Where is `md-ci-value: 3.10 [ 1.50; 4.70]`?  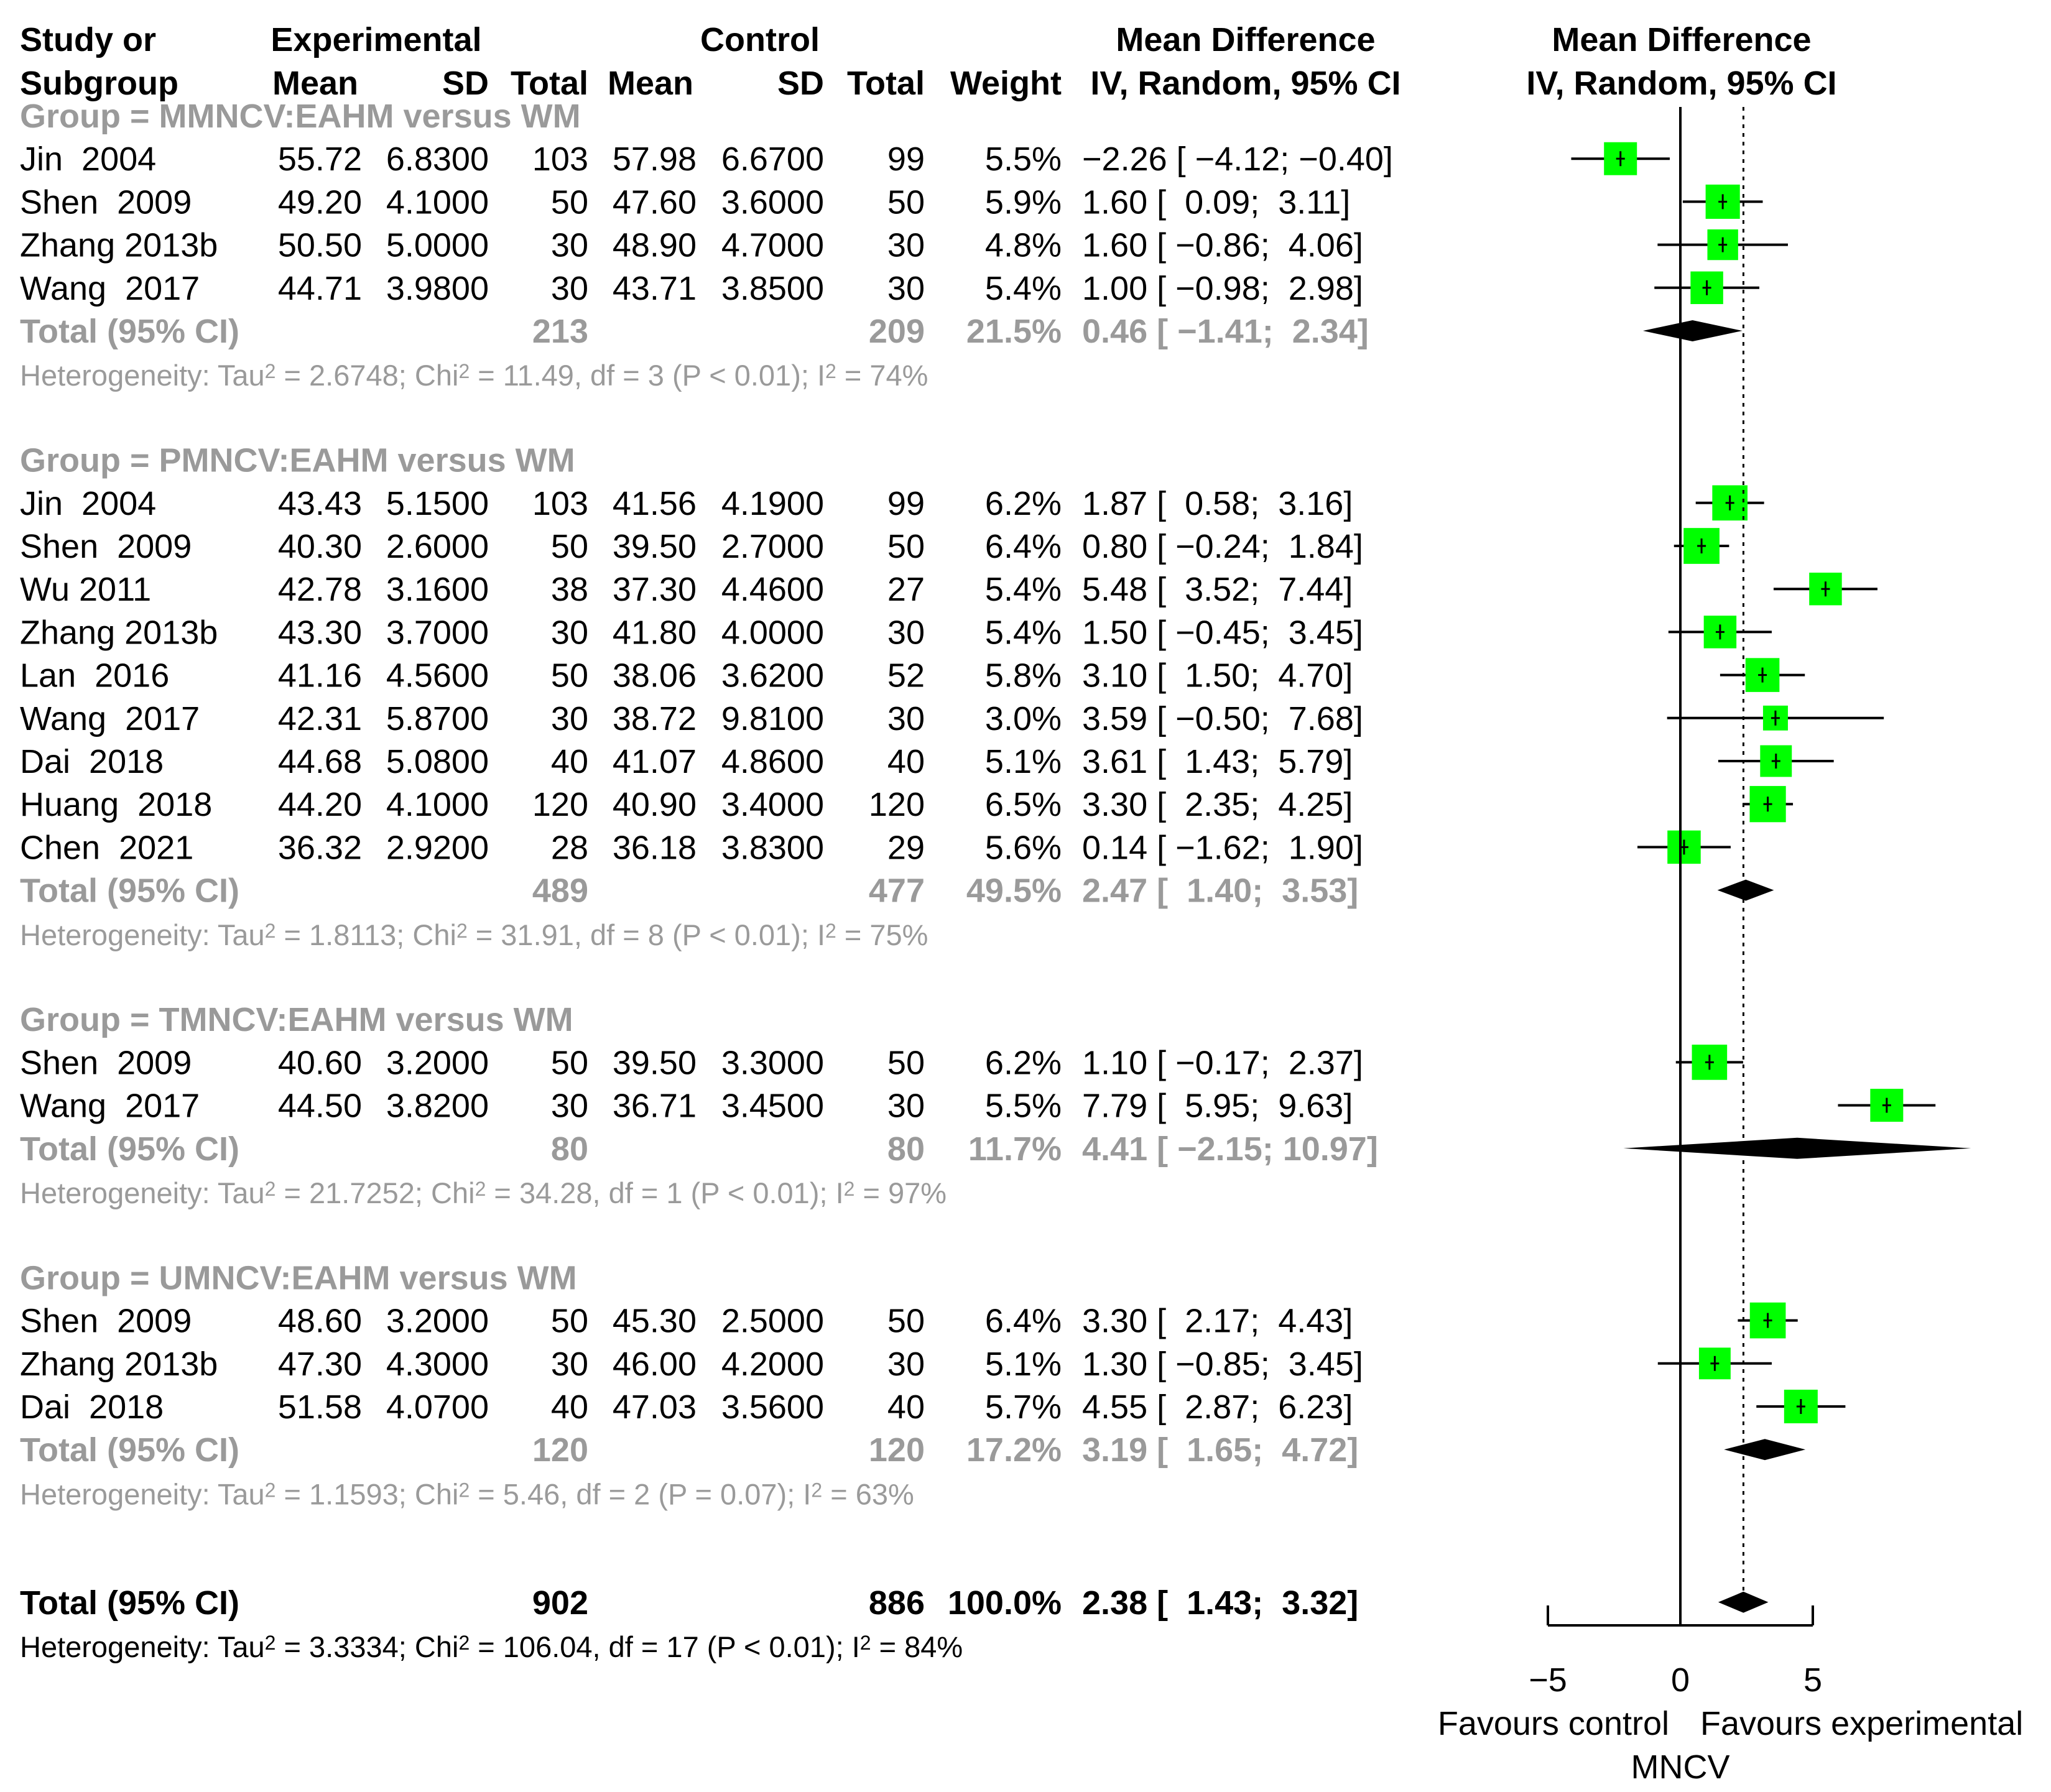 md-ci-value: 3.10 [ 1.50; 4.70] is located at coordinates (1217, 676).